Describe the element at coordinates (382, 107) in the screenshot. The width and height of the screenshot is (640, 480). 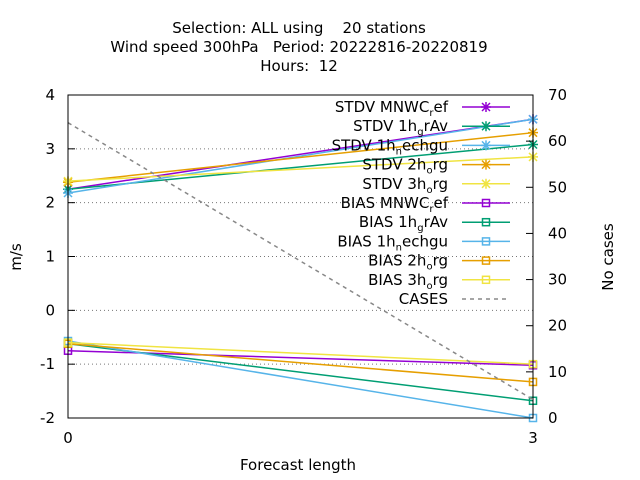
I see `legend-label-main: STDV MNWC` at that location.